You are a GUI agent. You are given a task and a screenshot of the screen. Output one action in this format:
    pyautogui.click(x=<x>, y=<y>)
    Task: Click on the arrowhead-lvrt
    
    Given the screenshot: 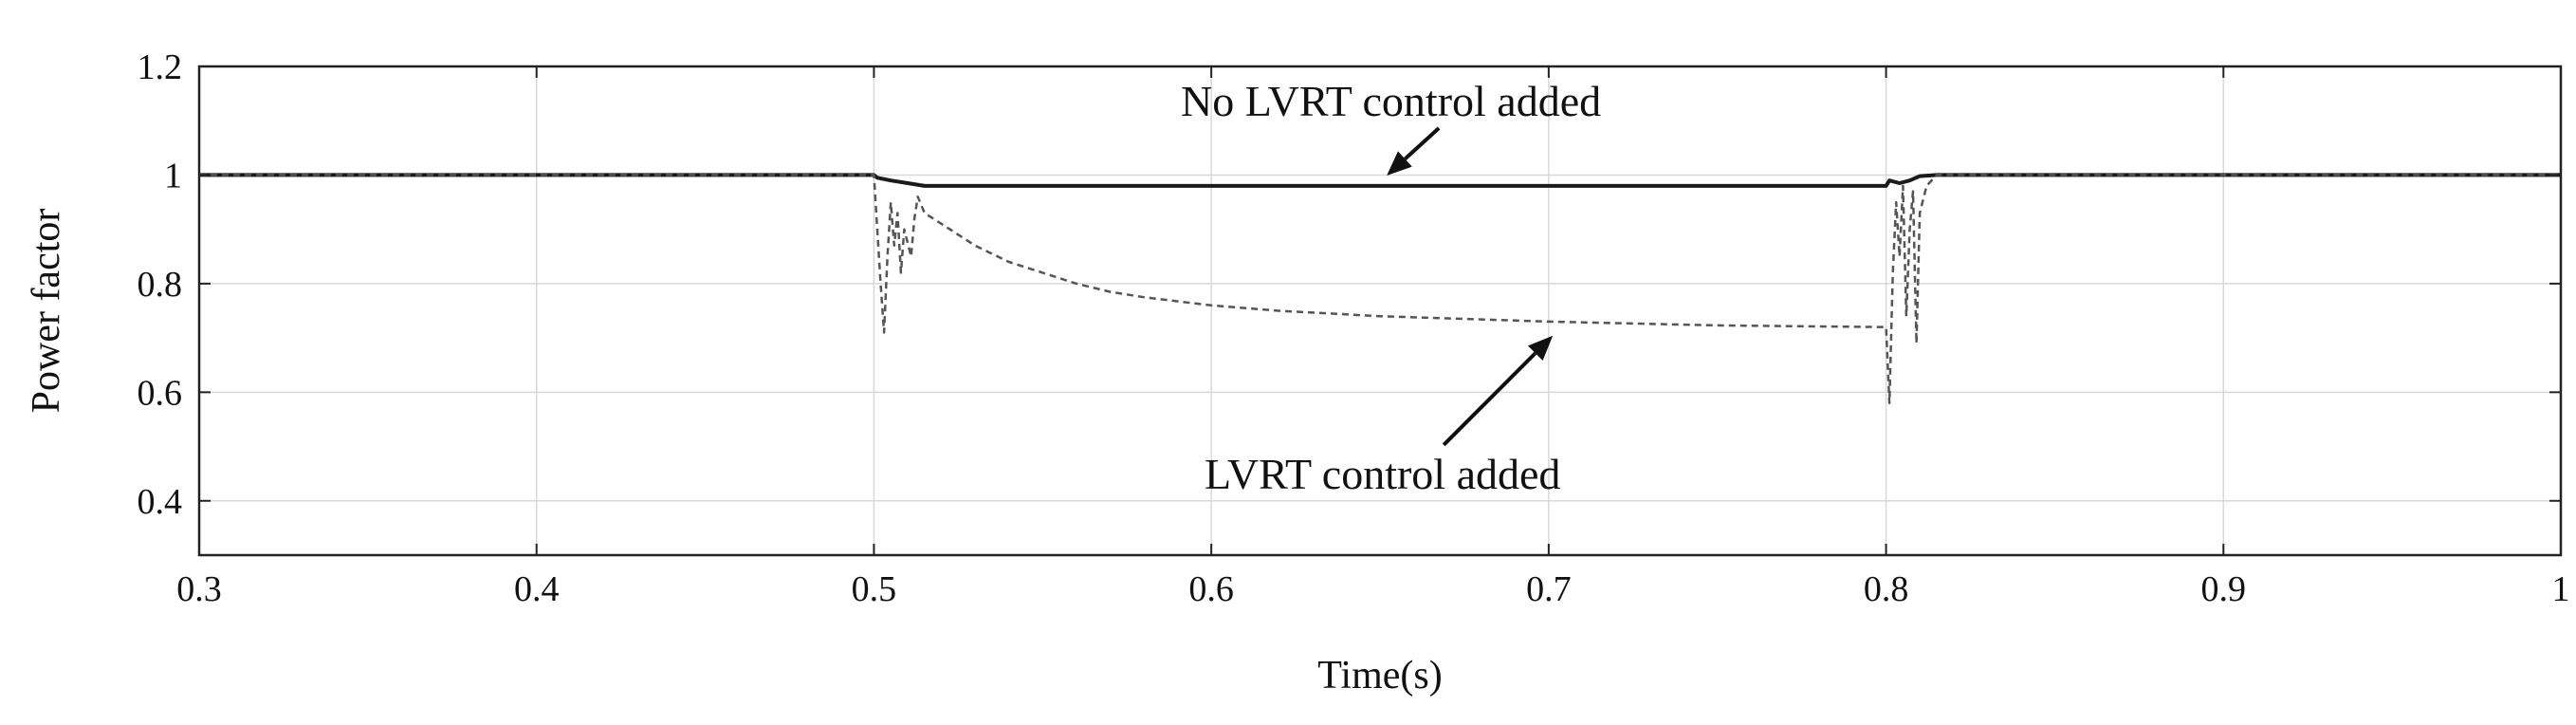 What is the action you would take?
    pyautogui.click(x=1541, y=348)
    